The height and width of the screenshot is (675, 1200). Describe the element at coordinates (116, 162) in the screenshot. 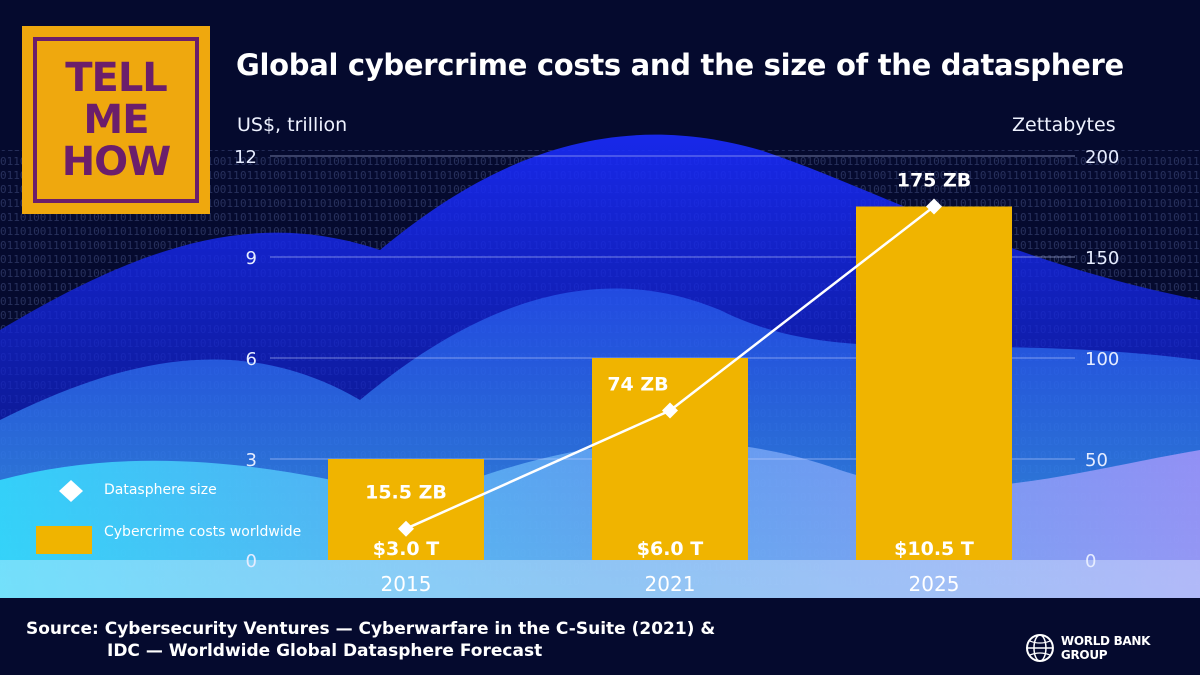

I see `logo-line-3: HOW` at that location.